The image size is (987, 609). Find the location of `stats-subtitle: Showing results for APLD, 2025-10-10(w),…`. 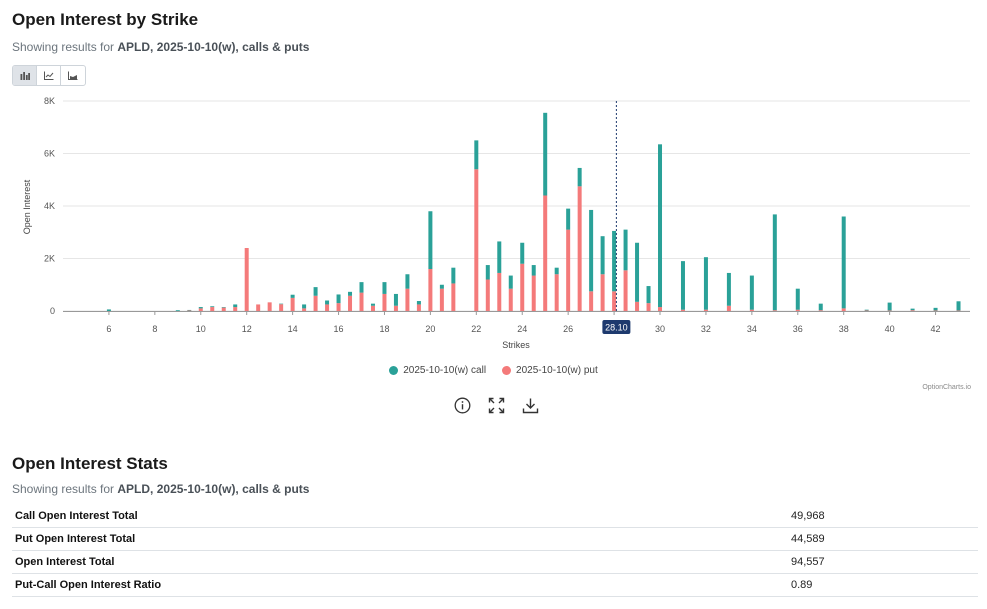

stats-subtitle: Showing results for APLD, 2025-10-10(w),… is located at coordinates (160, 489).